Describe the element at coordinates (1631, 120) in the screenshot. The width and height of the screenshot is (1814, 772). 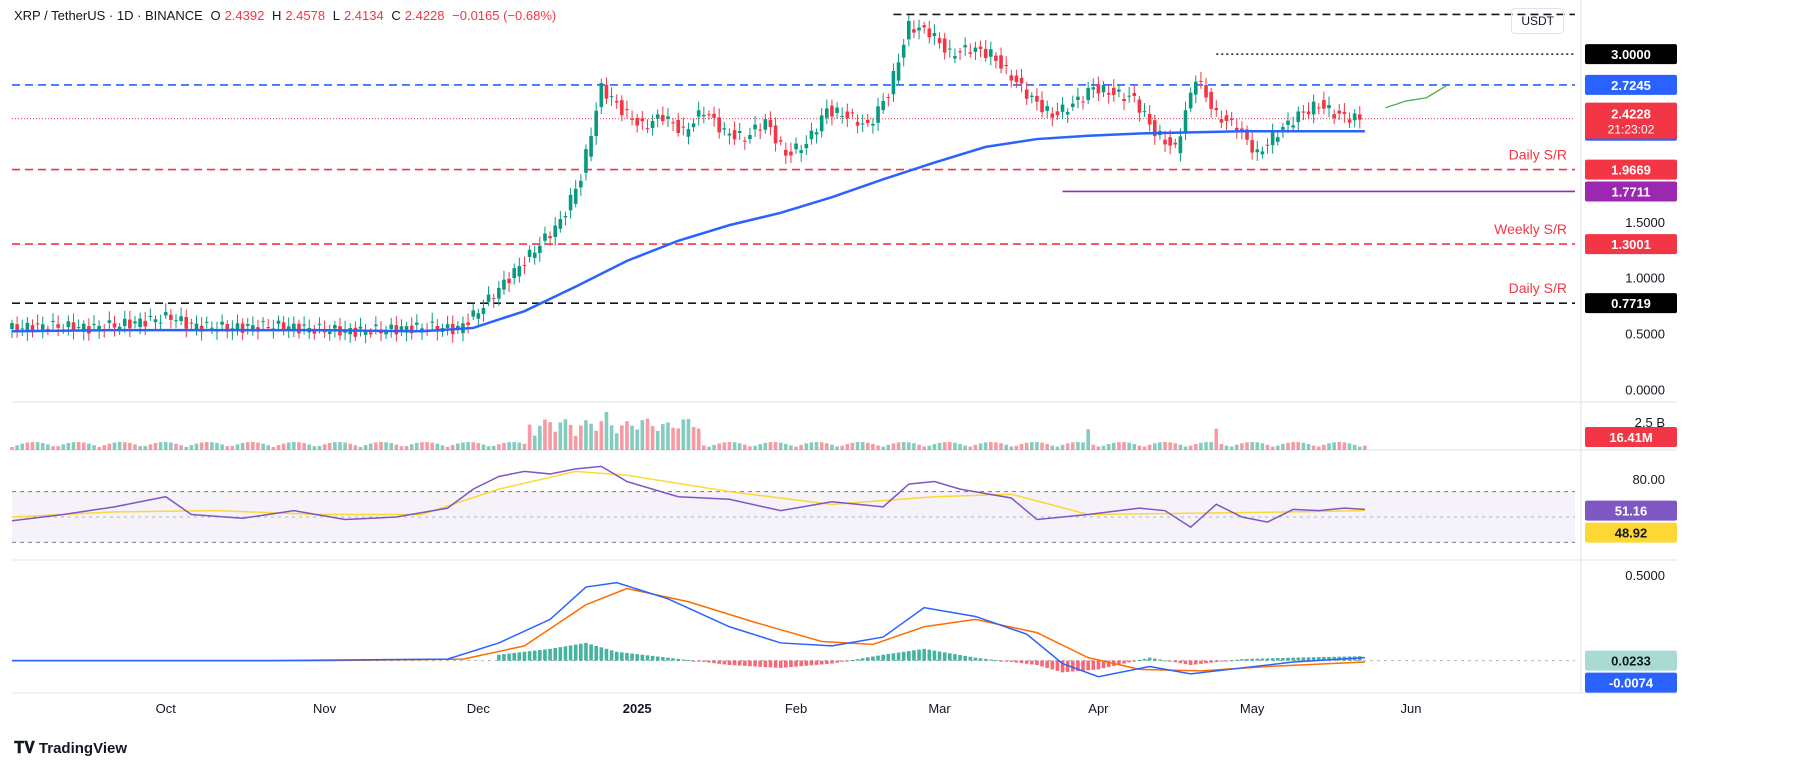
I see `current-price-tag-bg` at that location.